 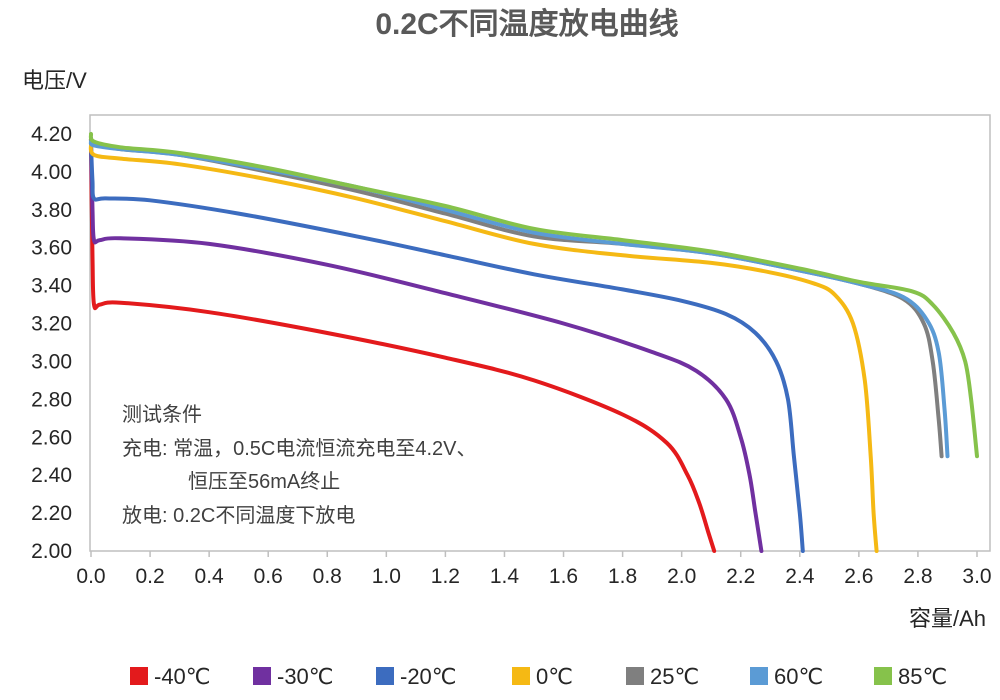 What do you see at coordinates (210, 576) in the screenshot?
I see `x-tick-label: 0.4` at bounding box center [210, 576].